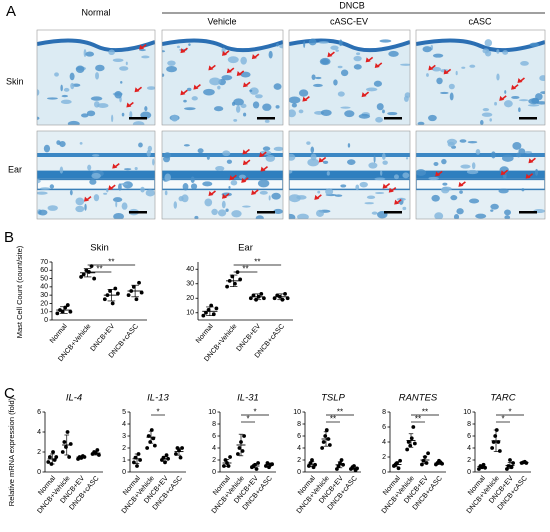  What do you see at coordinates (158, 398) in the screenshot?
I see `chart-title: IL-13` at bounding box center [158, 398].